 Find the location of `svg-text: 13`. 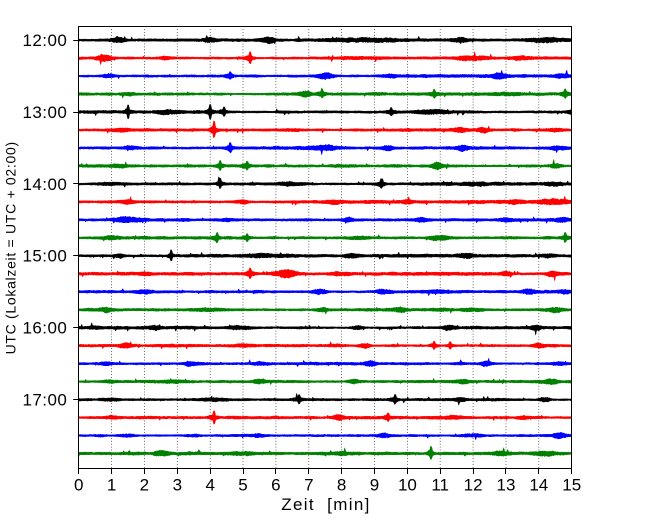

svg-text: 13 is located at coordinates (506, 485).